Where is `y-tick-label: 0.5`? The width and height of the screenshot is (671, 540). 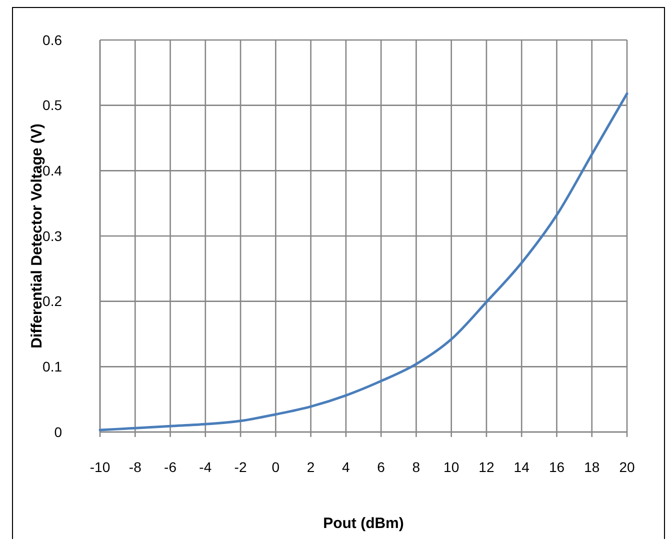
y-tick-label: 0.5 is located at coordinates (52, 105).